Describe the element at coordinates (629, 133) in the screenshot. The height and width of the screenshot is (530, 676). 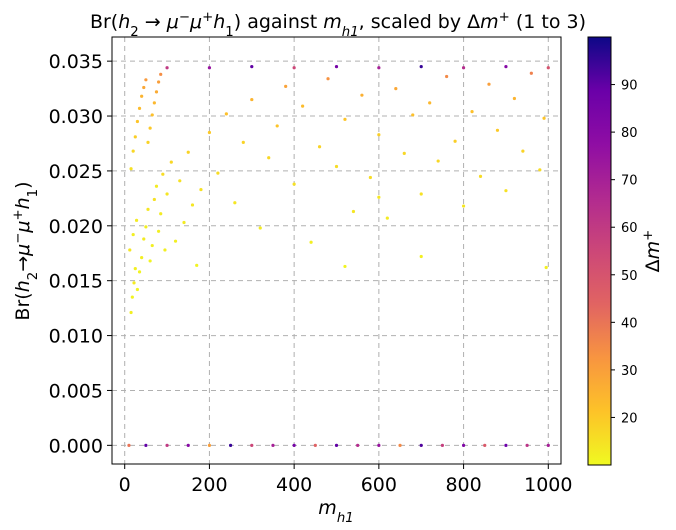
I see `colorbar-tick-label: 80` at that location.